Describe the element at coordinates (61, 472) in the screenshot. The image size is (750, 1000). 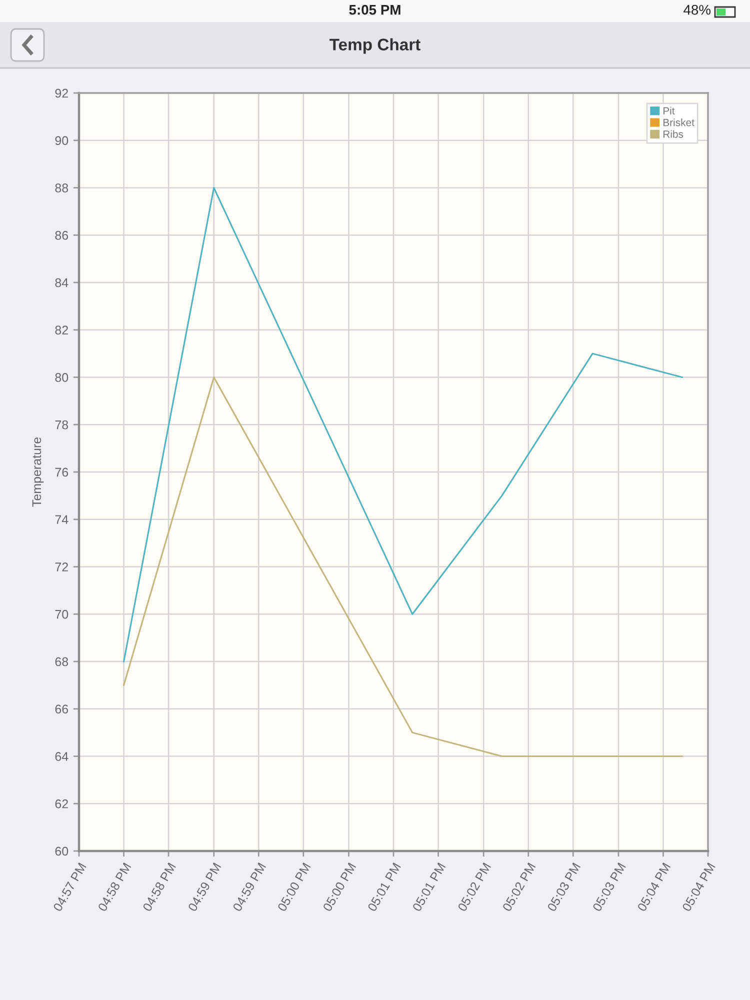
I see `y-tick-label: 76` at that location.